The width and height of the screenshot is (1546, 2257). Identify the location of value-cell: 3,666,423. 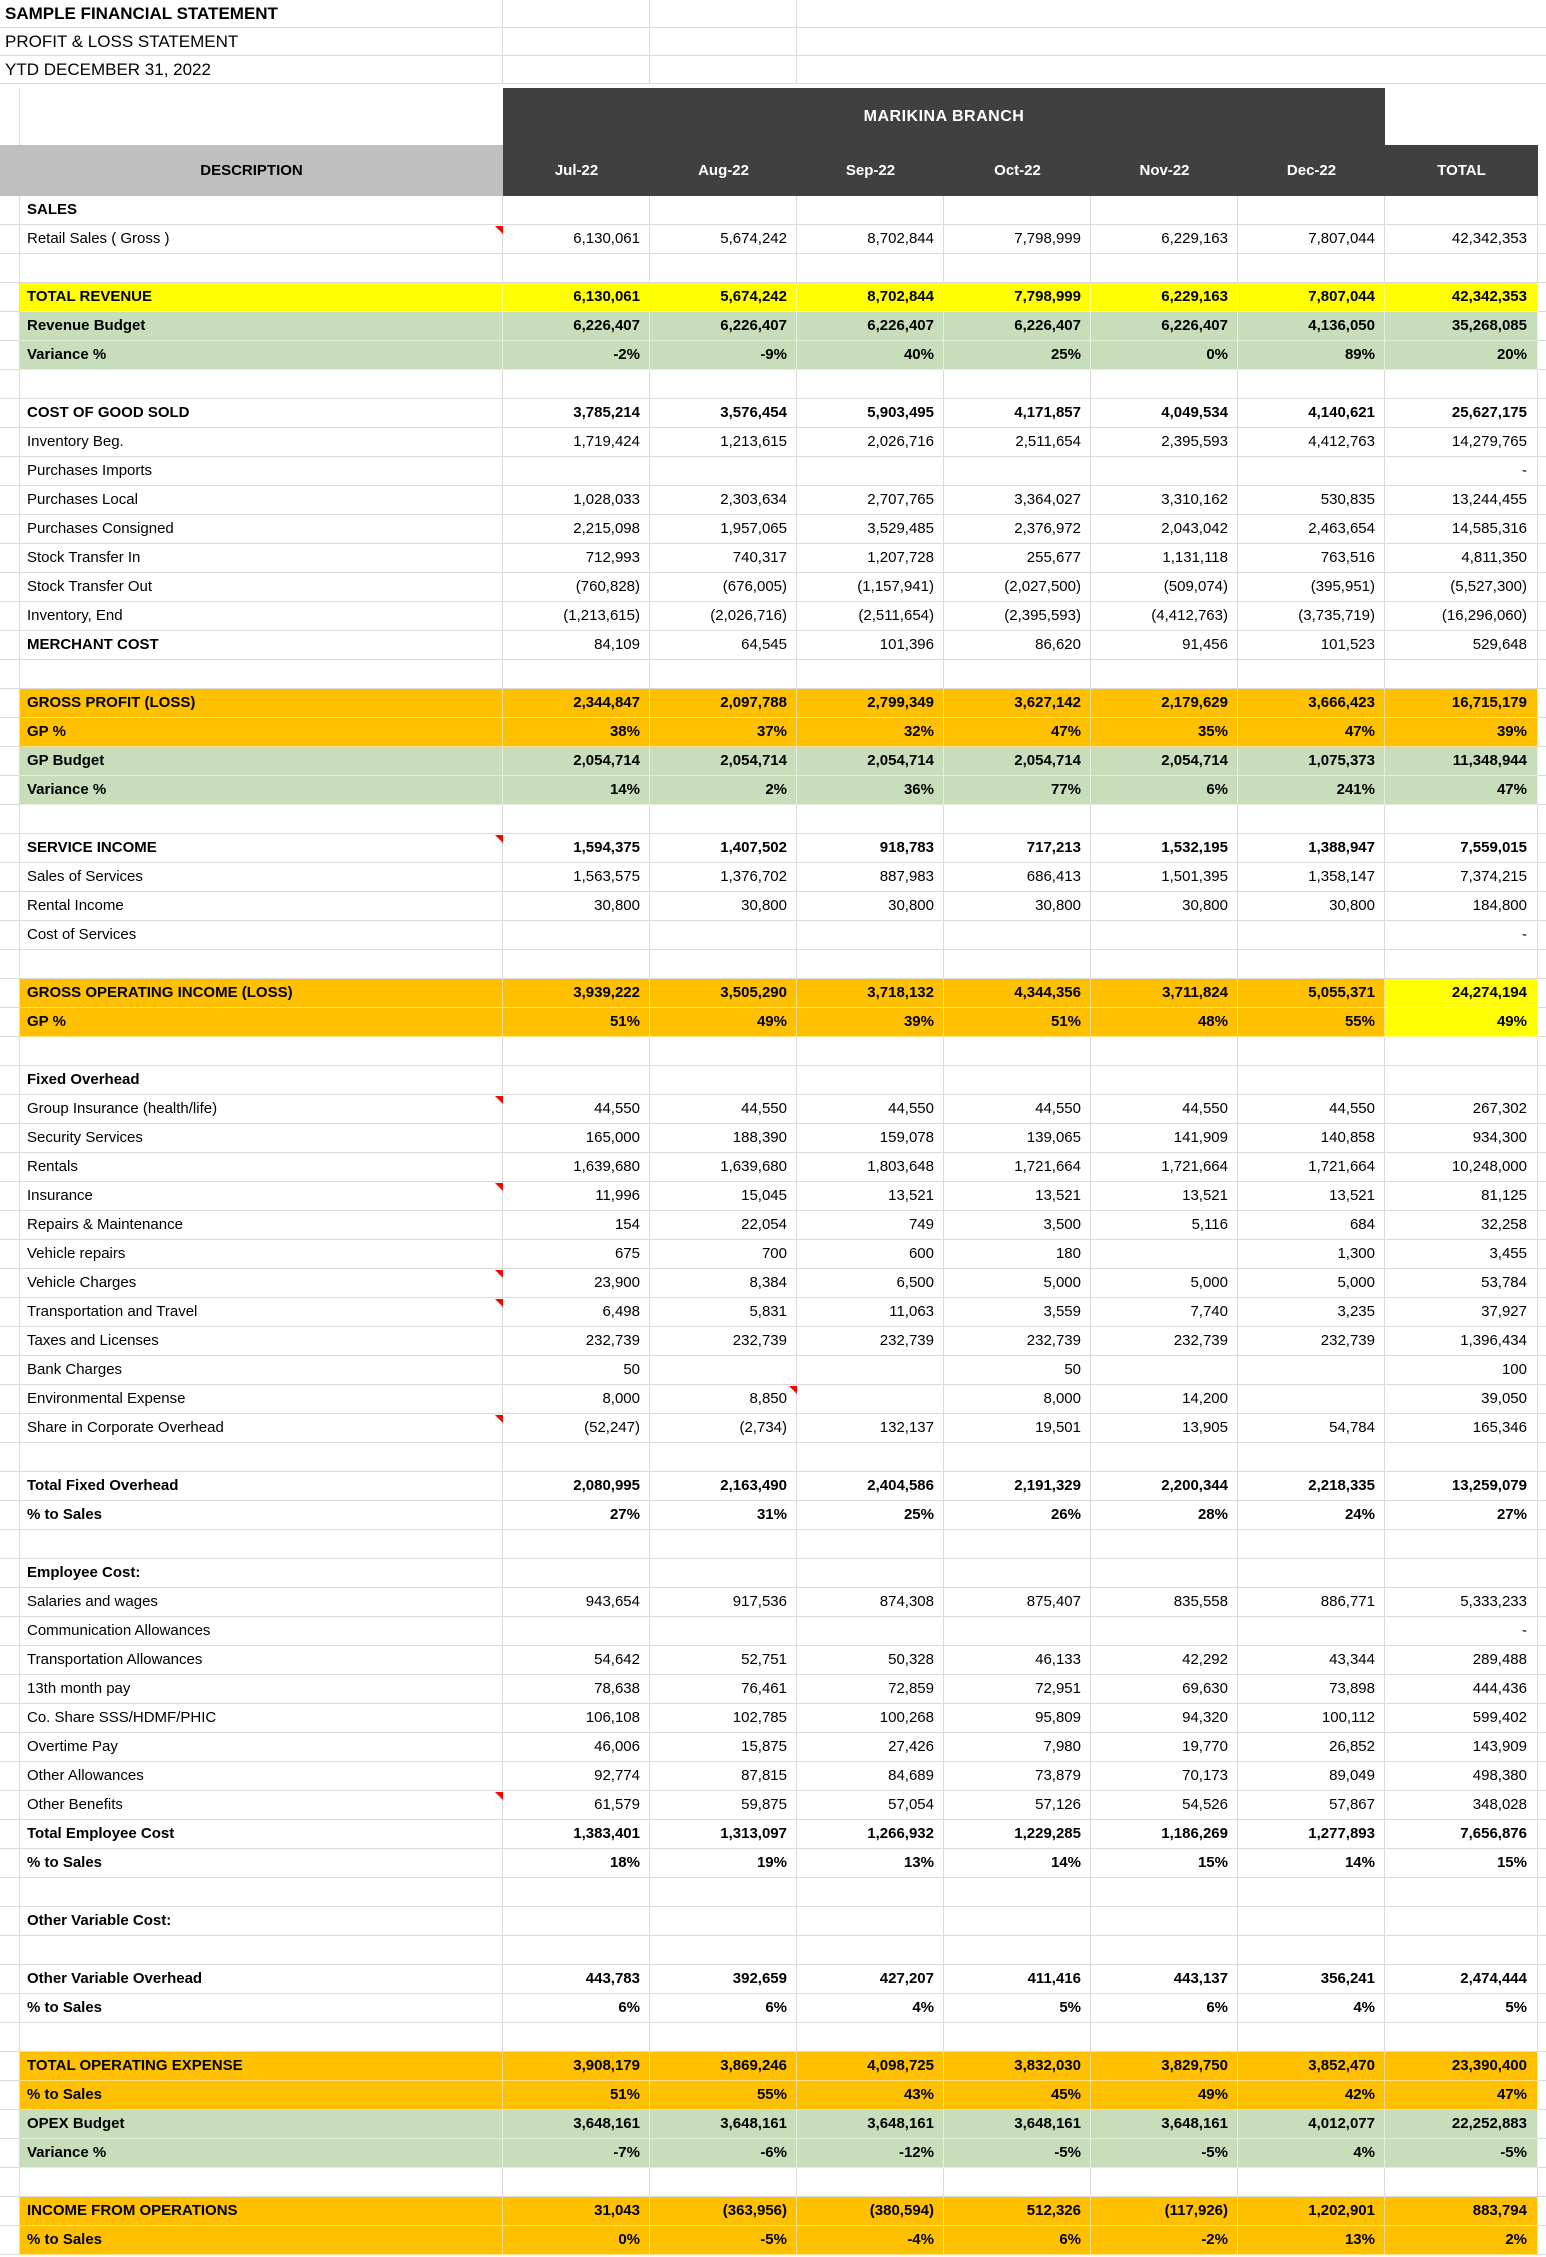
(1311, 703).